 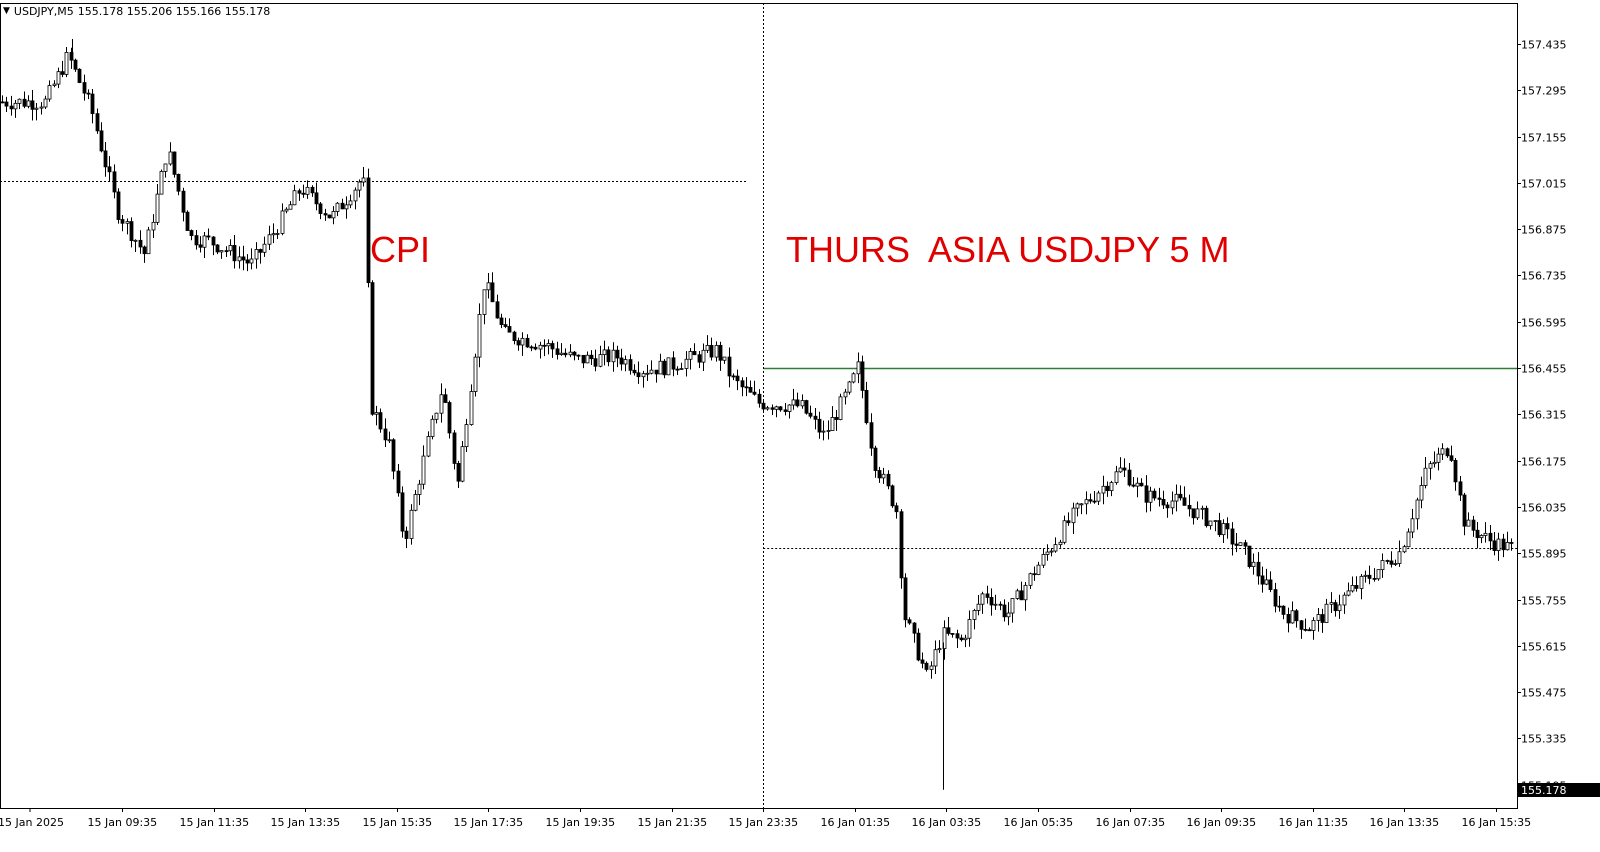 I want to click on time-label: 16 Jan 05:35, so click(x=1039, y=822).